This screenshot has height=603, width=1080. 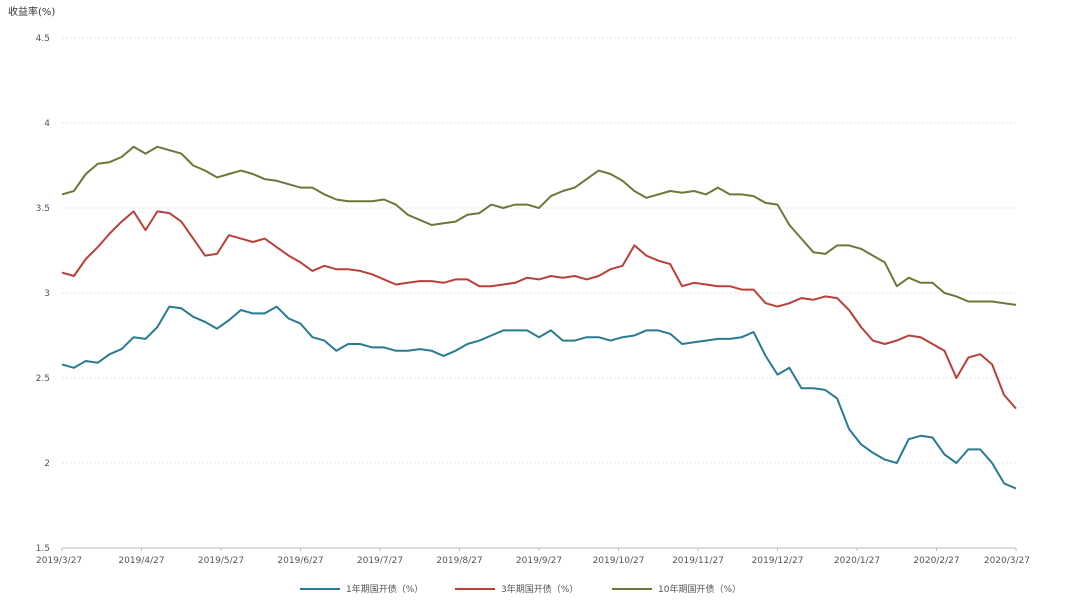 I want to click on y-tick-label: 2, so click(x=47, y=464).